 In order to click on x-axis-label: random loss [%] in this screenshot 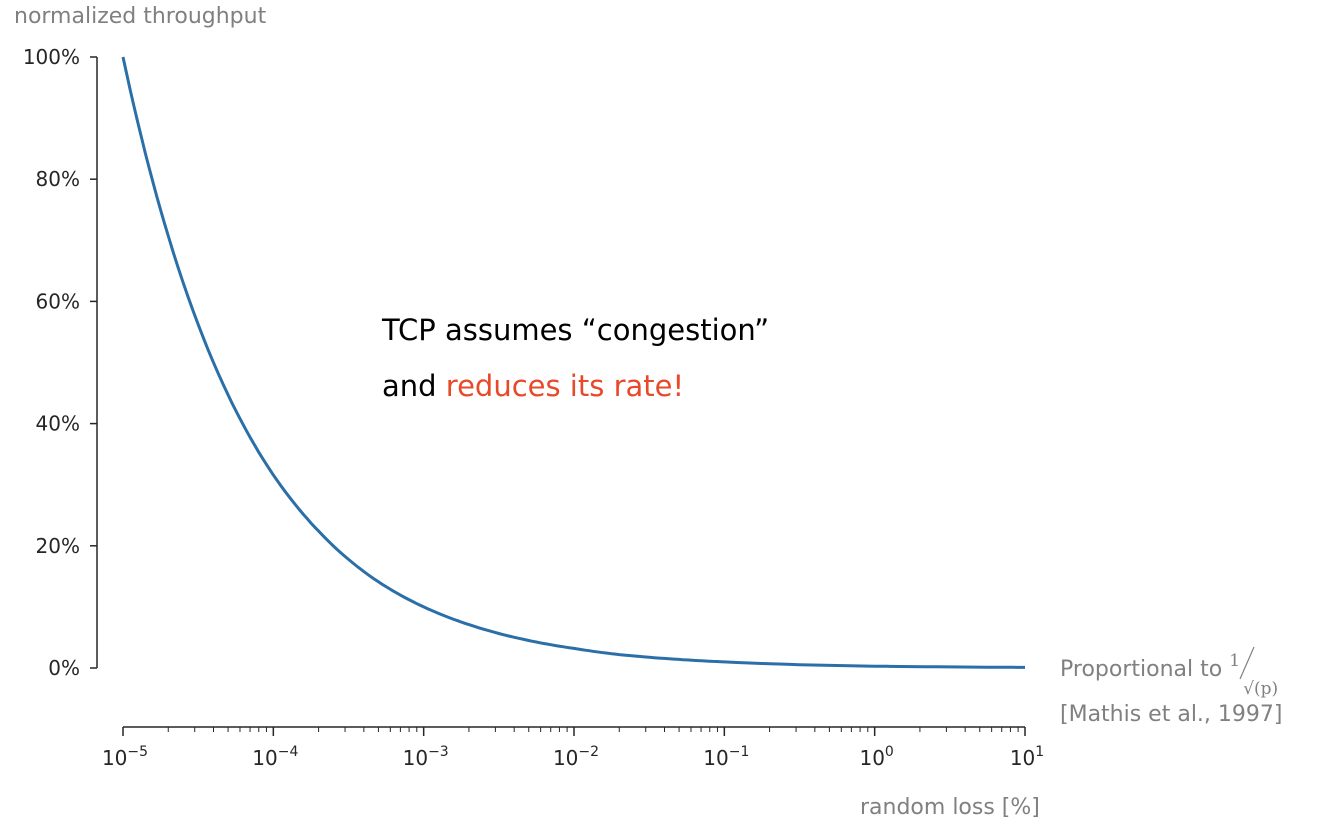, I will do `click(950, 807)`.